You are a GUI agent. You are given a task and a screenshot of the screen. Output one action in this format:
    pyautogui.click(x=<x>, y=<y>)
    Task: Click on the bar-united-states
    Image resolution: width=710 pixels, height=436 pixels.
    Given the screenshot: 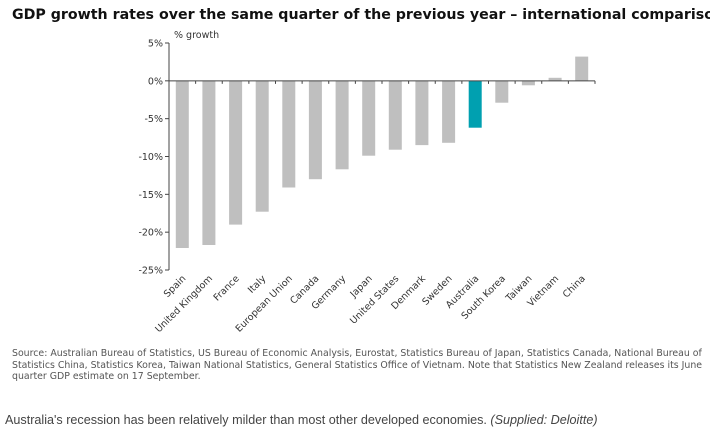 What is the action you would take?
    pyautogui.click(x=395, y=115)
    